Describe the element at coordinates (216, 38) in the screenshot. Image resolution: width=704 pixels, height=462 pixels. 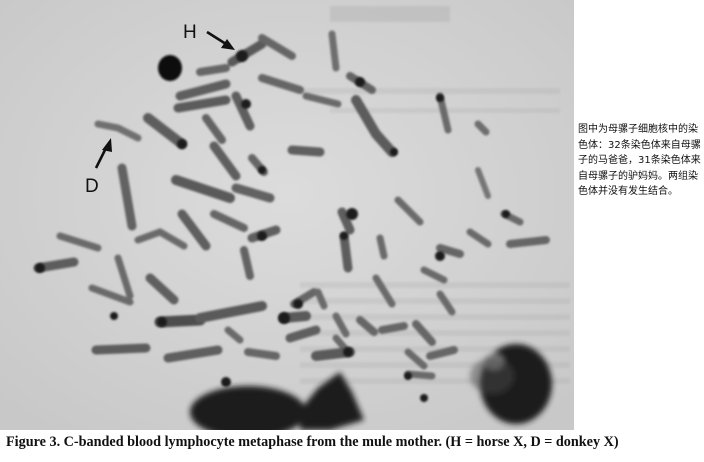
I see `marker-h-arrow-shaft` at that location.